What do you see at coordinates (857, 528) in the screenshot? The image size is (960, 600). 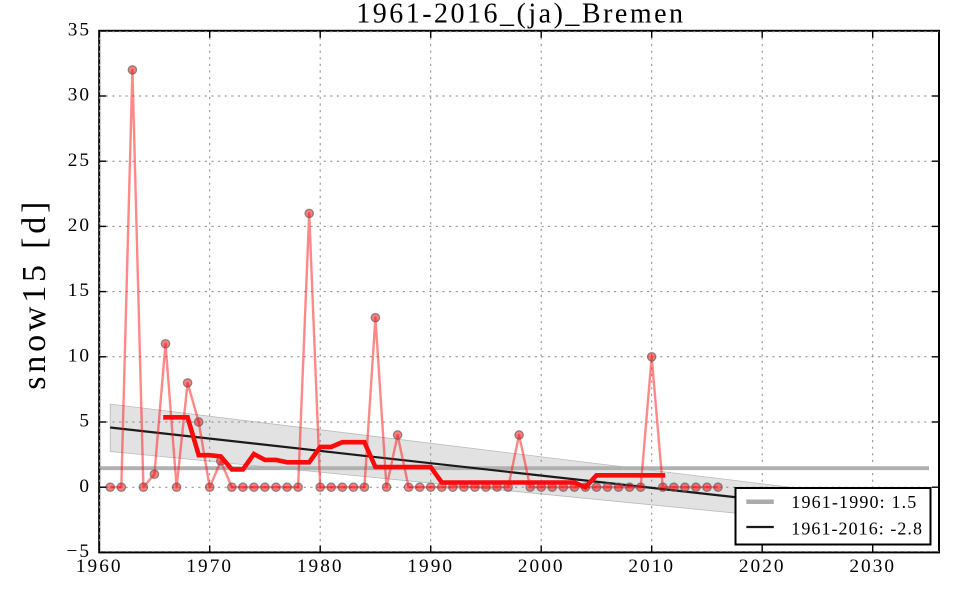 I see `svg-text: 1961-2016: -2.8` at bounding box center [857, 528].